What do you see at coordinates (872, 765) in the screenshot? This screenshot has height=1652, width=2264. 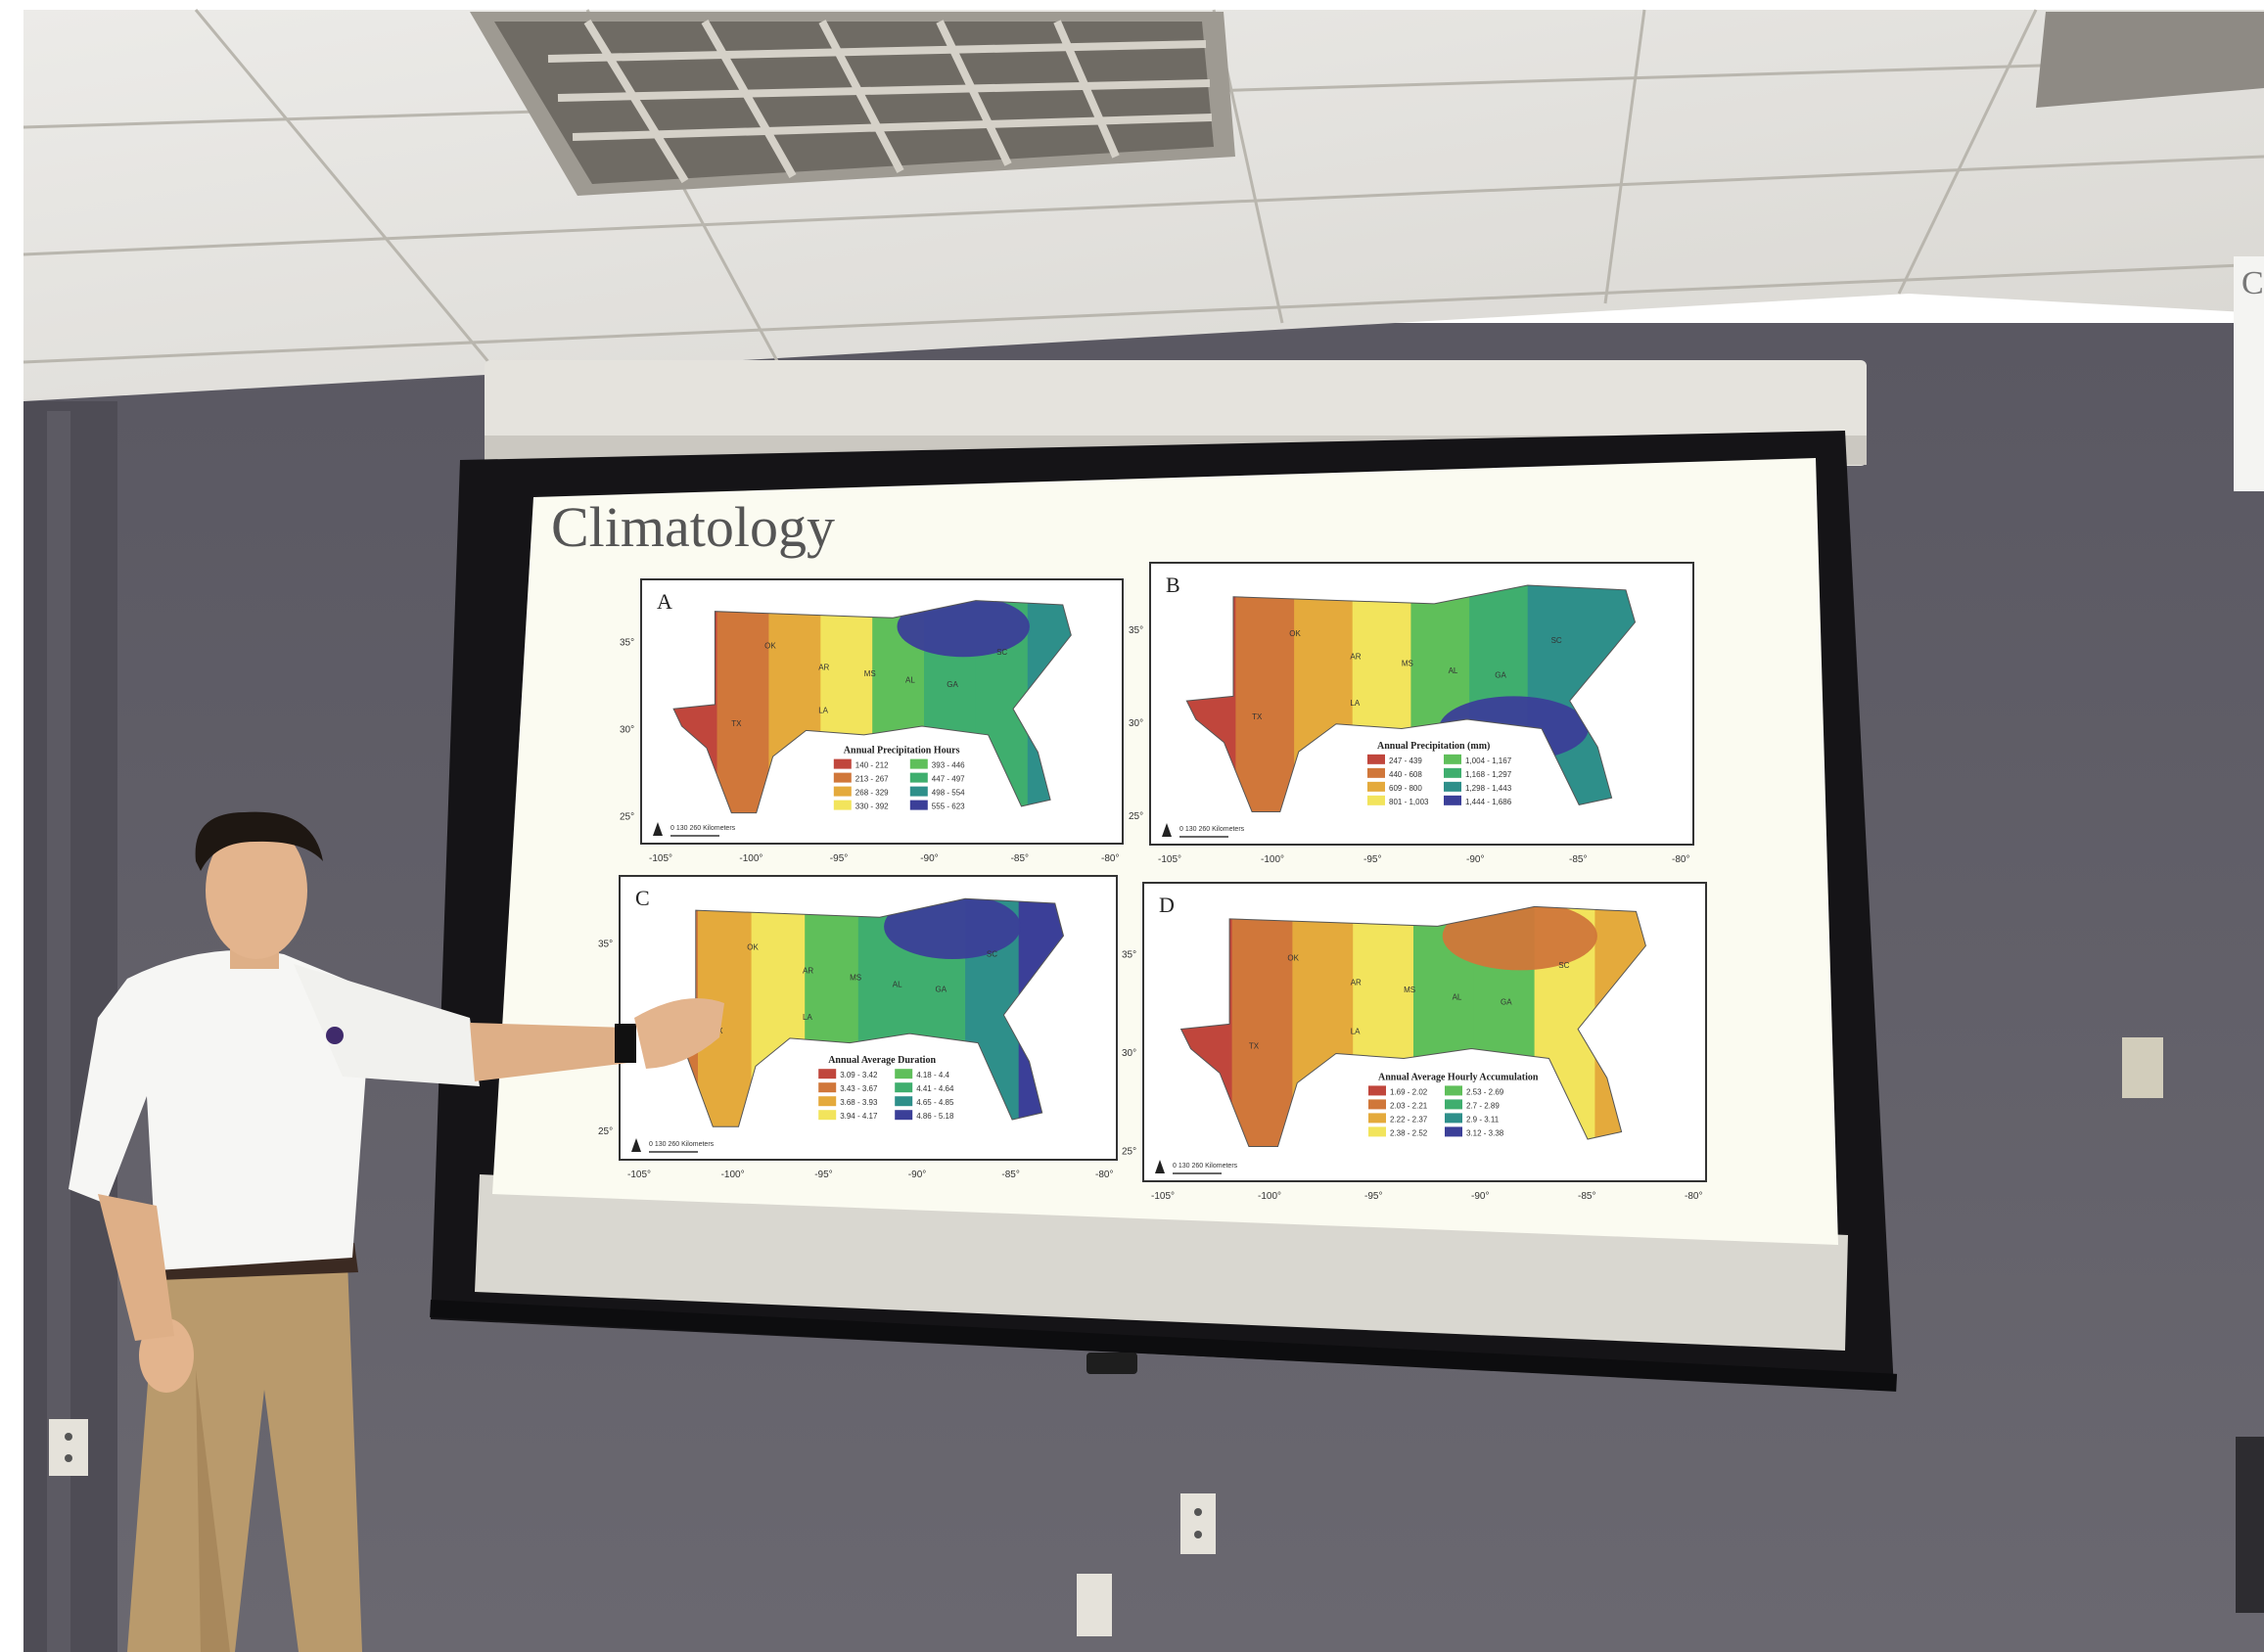 I see `legend-label: 140 - 212` at bounding box center [872, 765].